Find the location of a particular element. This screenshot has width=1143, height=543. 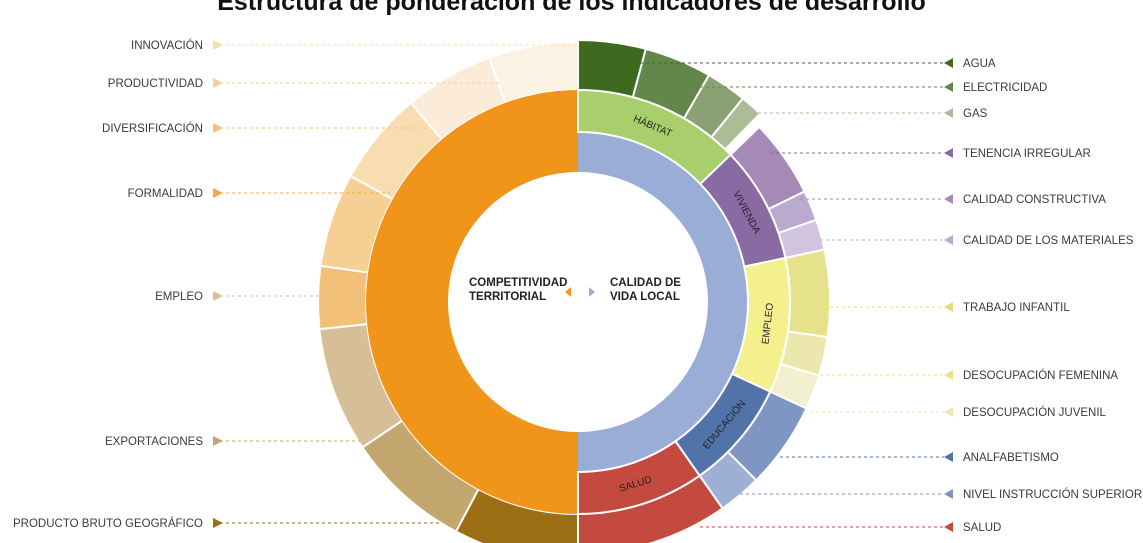

center-right-arrow is located at coordinates (592, 292).